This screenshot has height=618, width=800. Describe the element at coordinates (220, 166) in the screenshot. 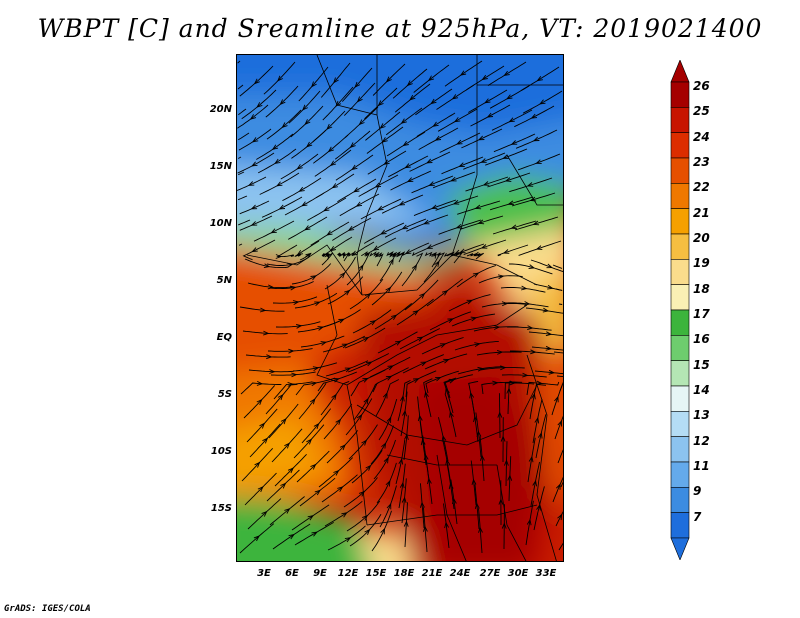

I see `lat-label: 15N` at that location.